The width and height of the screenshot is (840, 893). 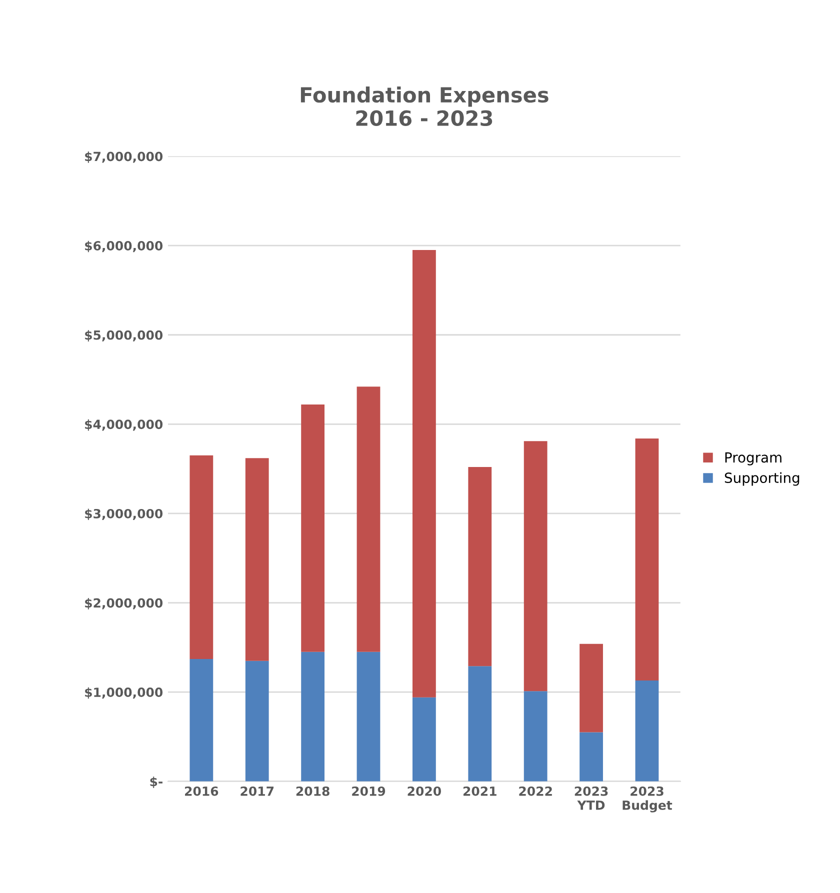 What do you see at coordinates (124, 693) in the screenshot?
I see `y-tick-label: $1,000,000` at bounding box center [124, 693].